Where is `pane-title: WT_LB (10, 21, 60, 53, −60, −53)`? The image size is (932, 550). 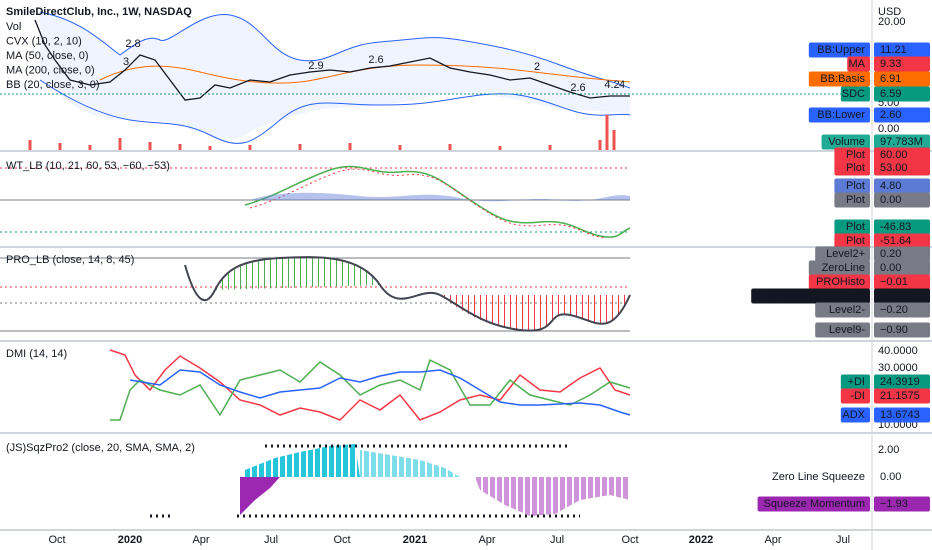 pane-title: WT_LB (10, 21, 60, 53, −60, −53) is located at coordinates (88, 166).